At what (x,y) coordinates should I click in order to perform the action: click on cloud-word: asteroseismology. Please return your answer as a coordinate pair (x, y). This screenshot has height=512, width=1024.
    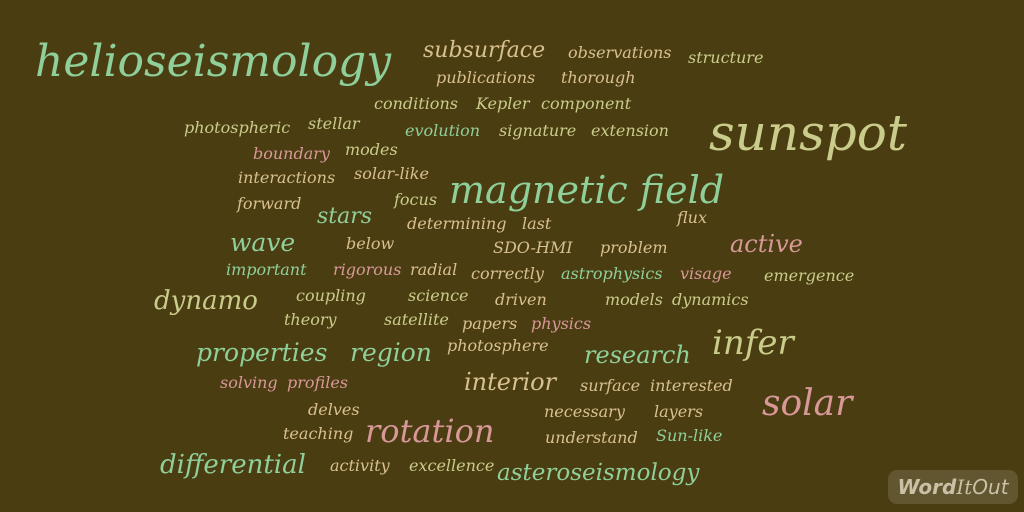
    Looking at the image, I should click on (598, 473).